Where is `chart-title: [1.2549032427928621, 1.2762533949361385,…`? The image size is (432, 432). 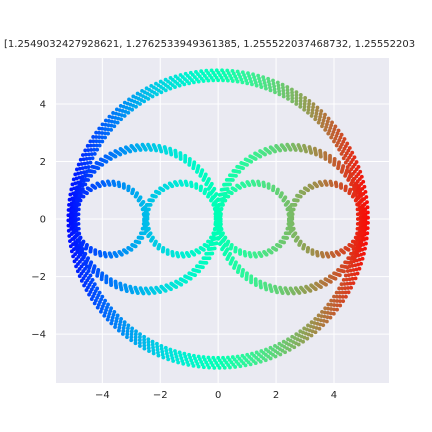 chart-title: [1.2549032427928621, 1.2762533949361385,… is located at coordinates (209, 44).